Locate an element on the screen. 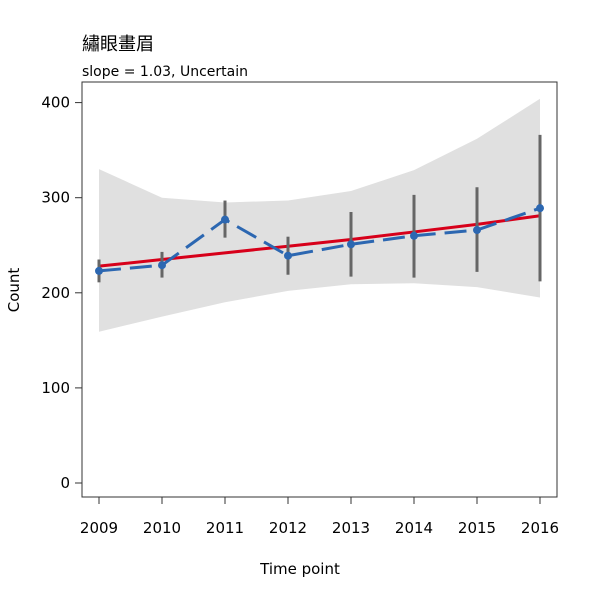 Image resolution: width=600 pixels, height=600 pixels. chart-title: 繡眼畫眉 is located at coordinates (118, 44).